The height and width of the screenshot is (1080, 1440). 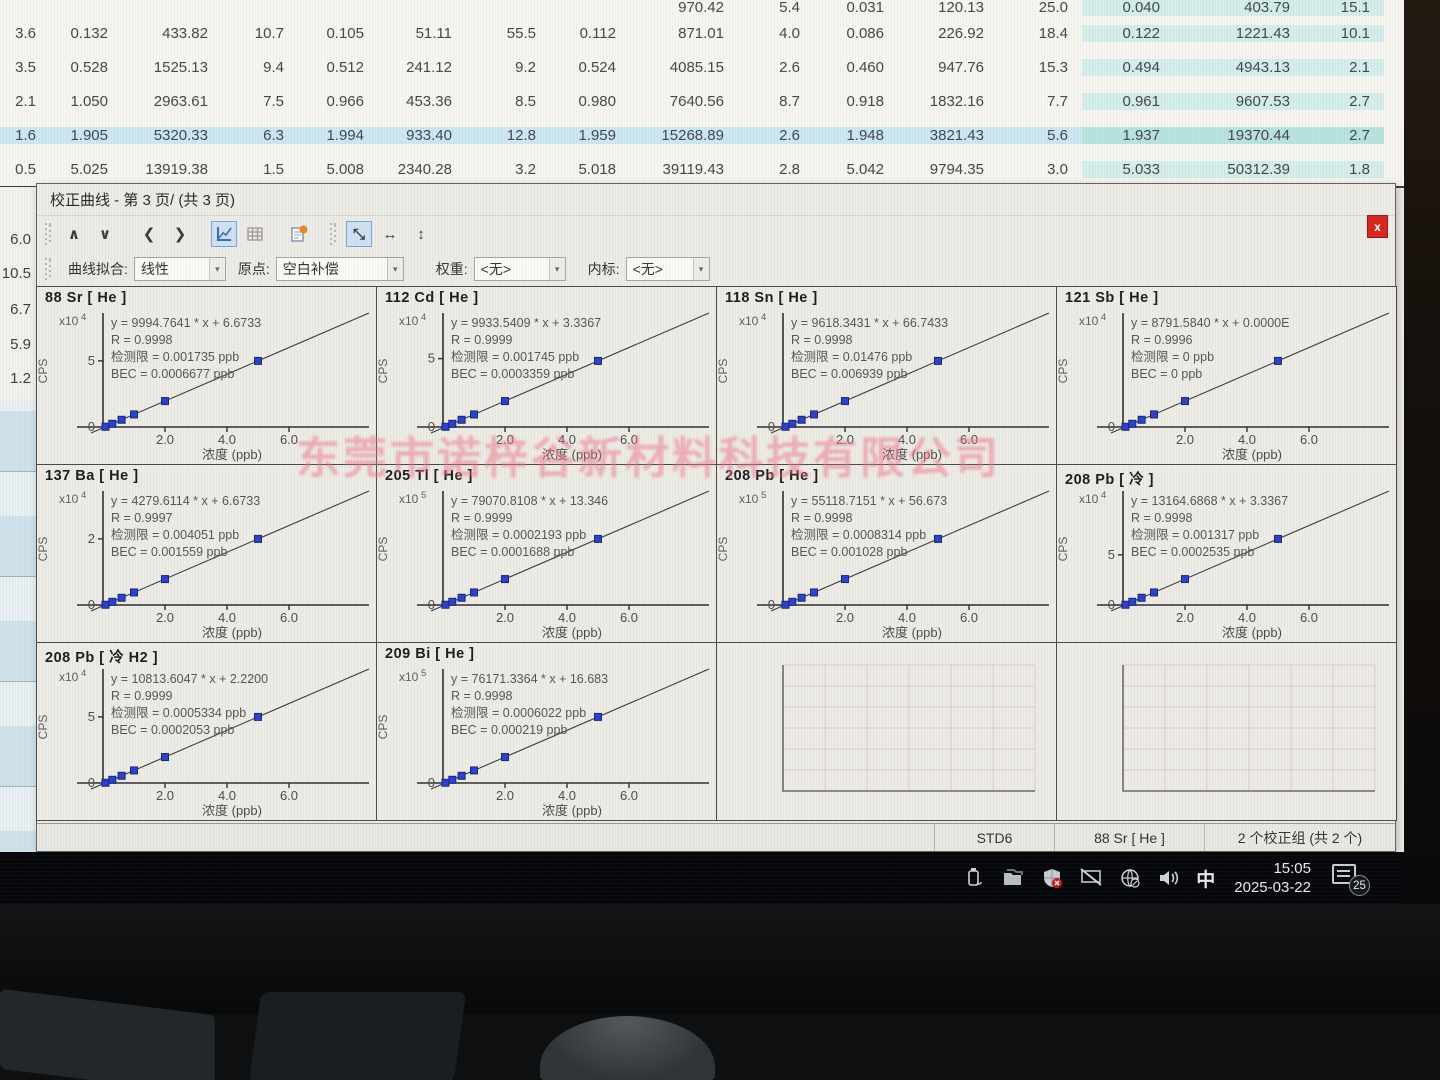 What do you see at coordinates (1128, 169) in the screenshot?
I see `table-cell: 5.033` at bounding box center [1128, 169].